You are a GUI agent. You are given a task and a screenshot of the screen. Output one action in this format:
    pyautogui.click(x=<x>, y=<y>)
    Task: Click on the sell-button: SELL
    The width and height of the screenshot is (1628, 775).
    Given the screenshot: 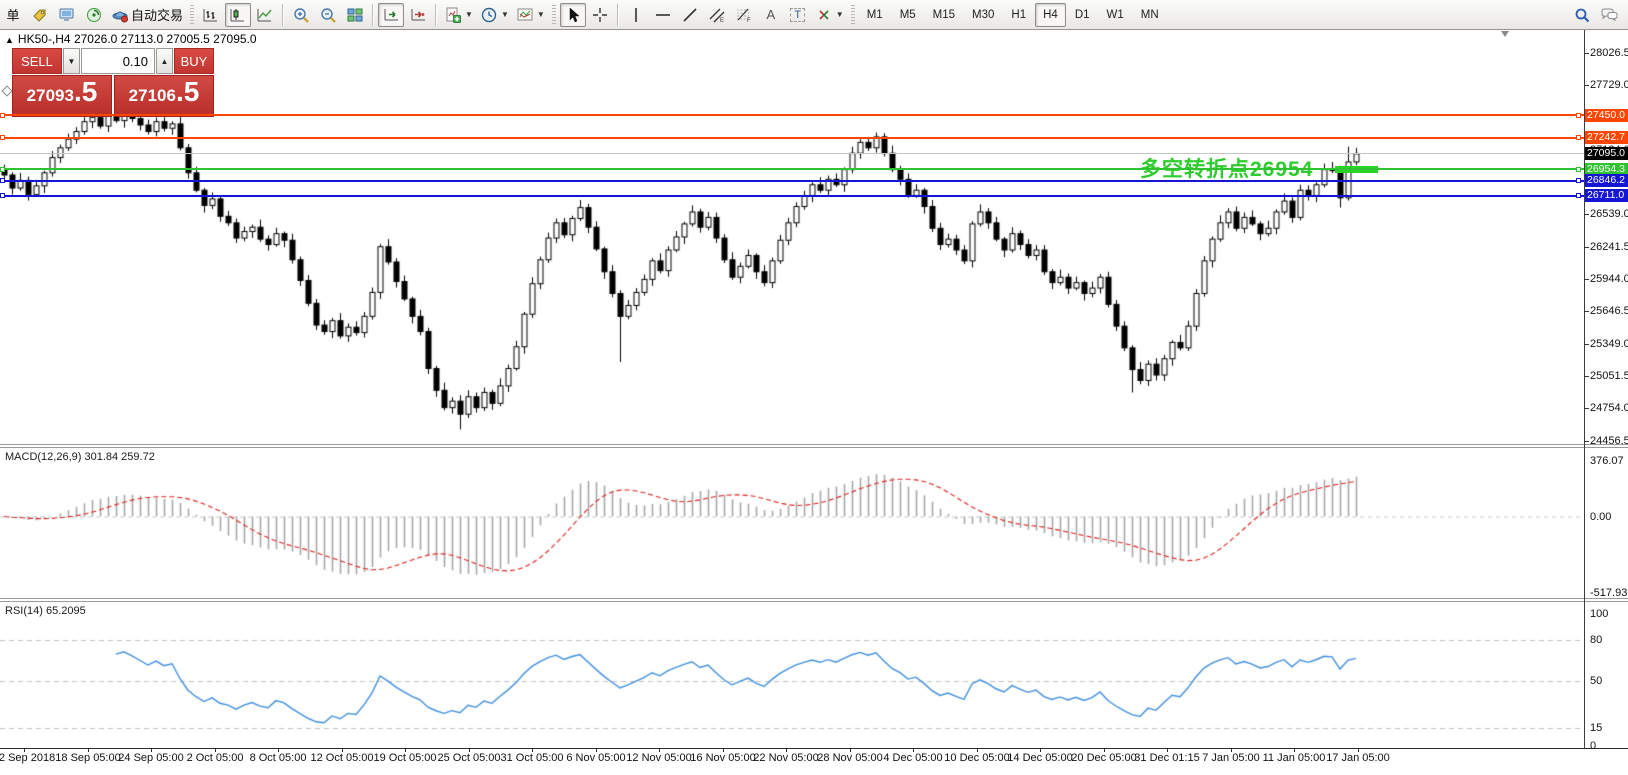 What is the action you would take?
    pyautogui.click(x=37, y=61)
    